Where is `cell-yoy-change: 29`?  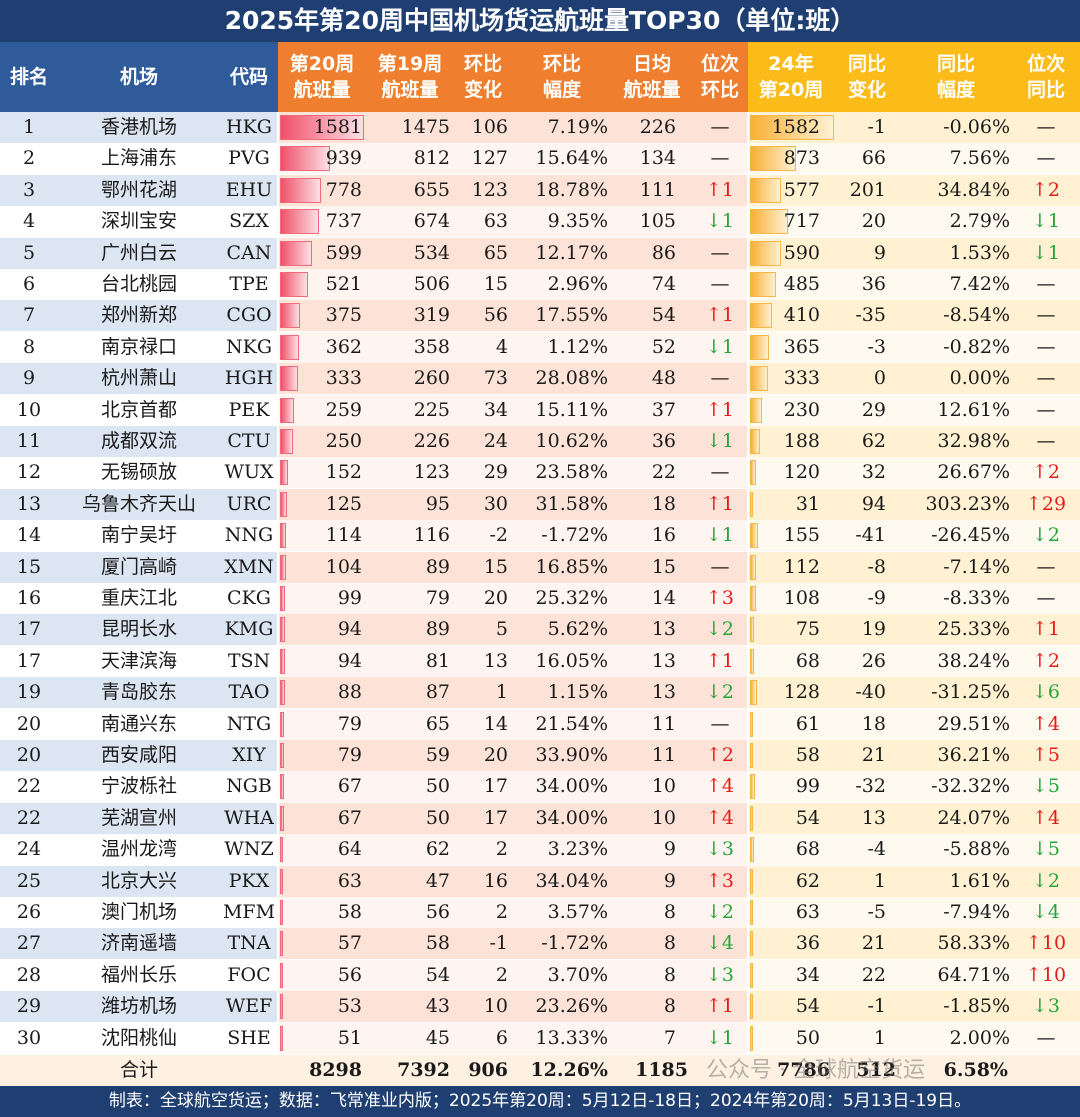 cell-yoy-change: 29 is located at coordinates (873, 409).